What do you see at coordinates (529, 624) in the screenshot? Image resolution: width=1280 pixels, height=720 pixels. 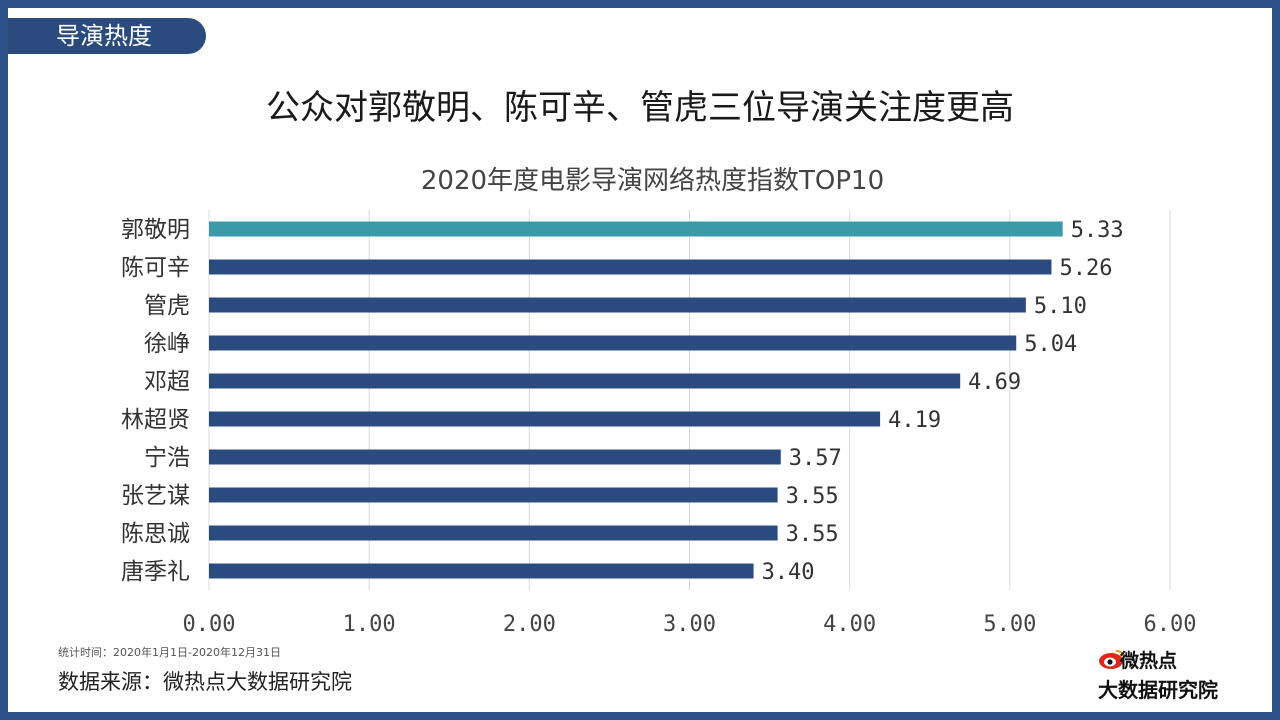 I see `x-tick-label: 2.00` at bounding box center [529, 624].